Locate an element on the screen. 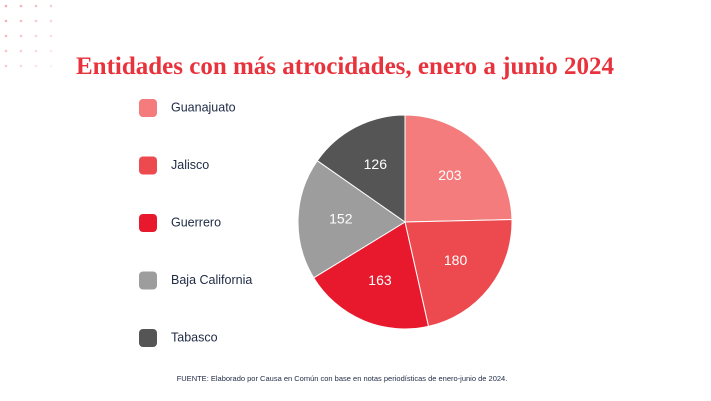 Image resolution: width=711 pixels, height=401 pixels. value-label: 163 is located at coordinates (380, 280).